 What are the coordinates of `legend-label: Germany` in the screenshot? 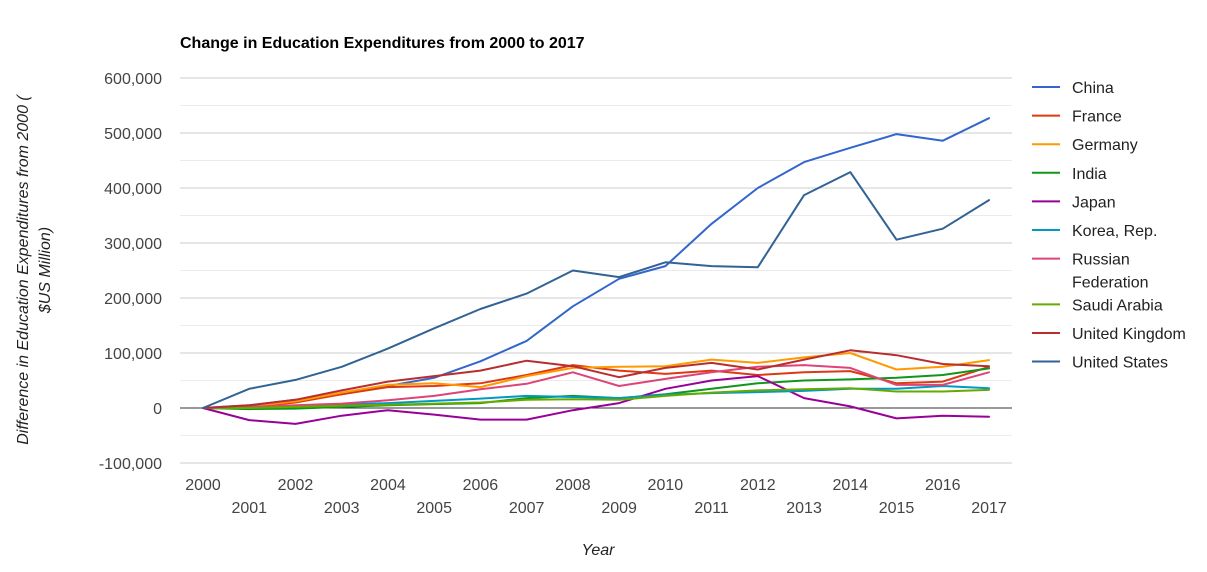 It's located at (1105, 145).